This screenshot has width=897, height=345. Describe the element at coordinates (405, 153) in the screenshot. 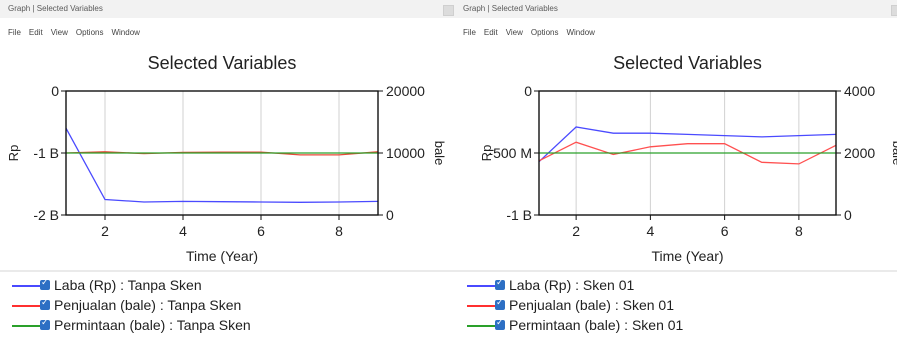

I see `y2-tick-label: 10000` at that location.